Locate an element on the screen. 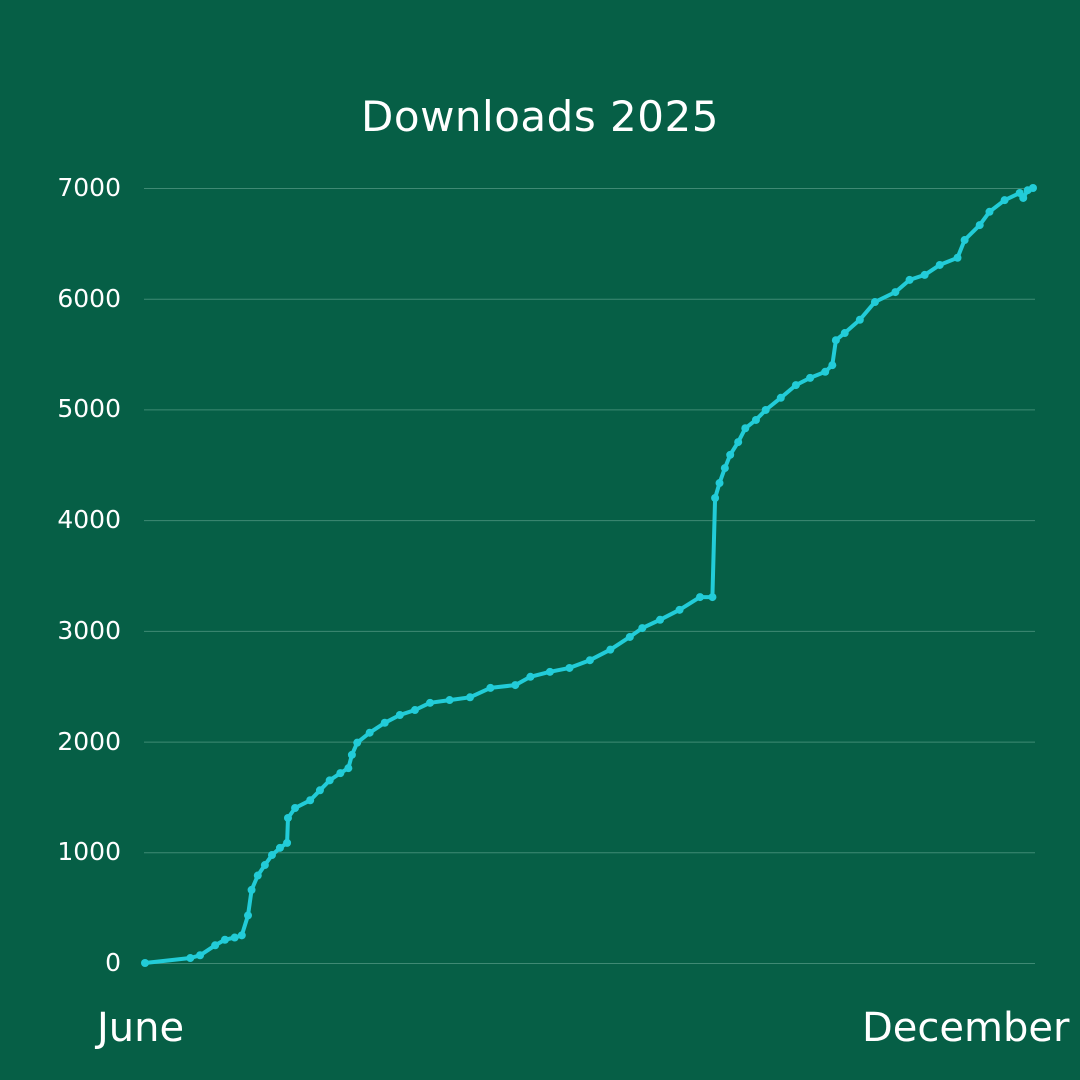  y-tick-label: 6000 is located at coordinates (89, 298).